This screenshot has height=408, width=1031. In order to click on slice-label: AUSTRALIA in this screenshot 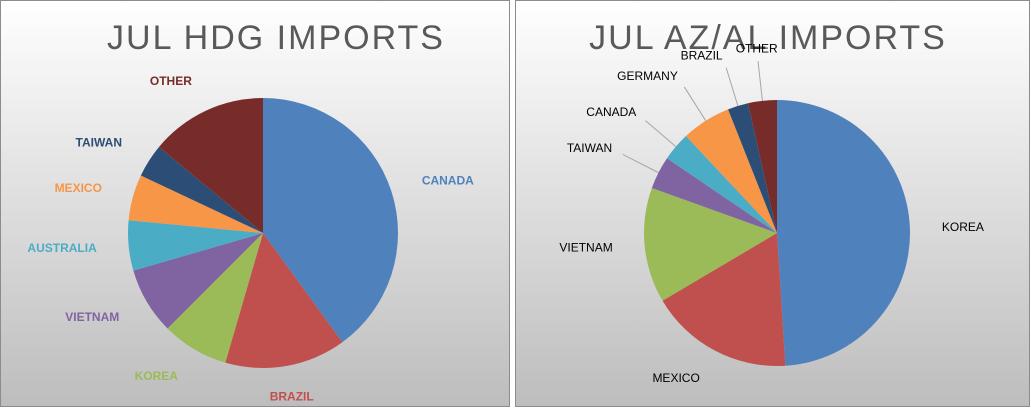, I will do `click(62, 248)`.